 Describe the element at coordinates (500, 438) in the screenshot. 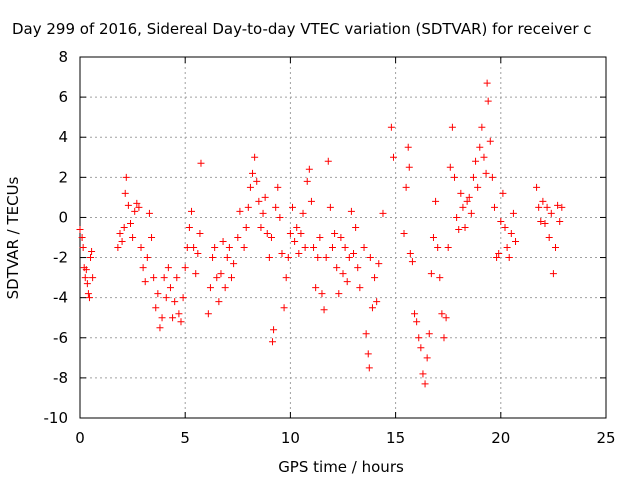

I see `x-tick-label: 20` at that location.